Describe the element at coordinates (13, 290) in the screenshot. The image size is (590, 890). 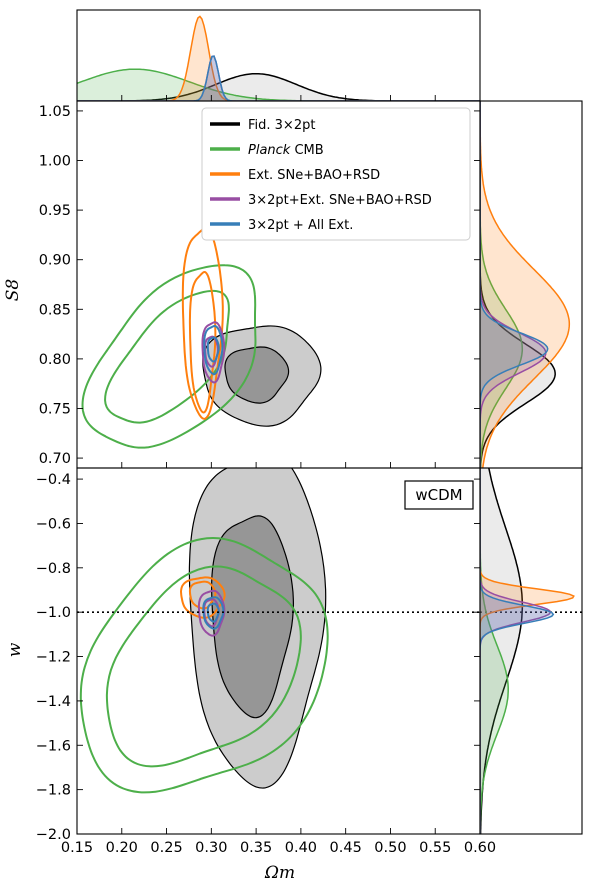
I see `y-axis-label-s8: S8` at that location.